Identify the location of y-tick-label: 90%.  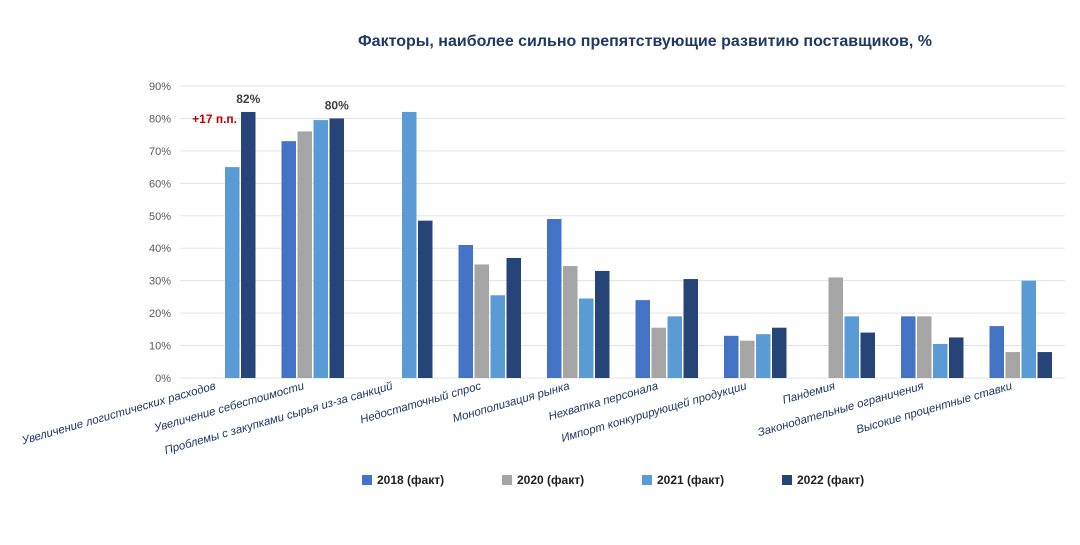
(160, 87).